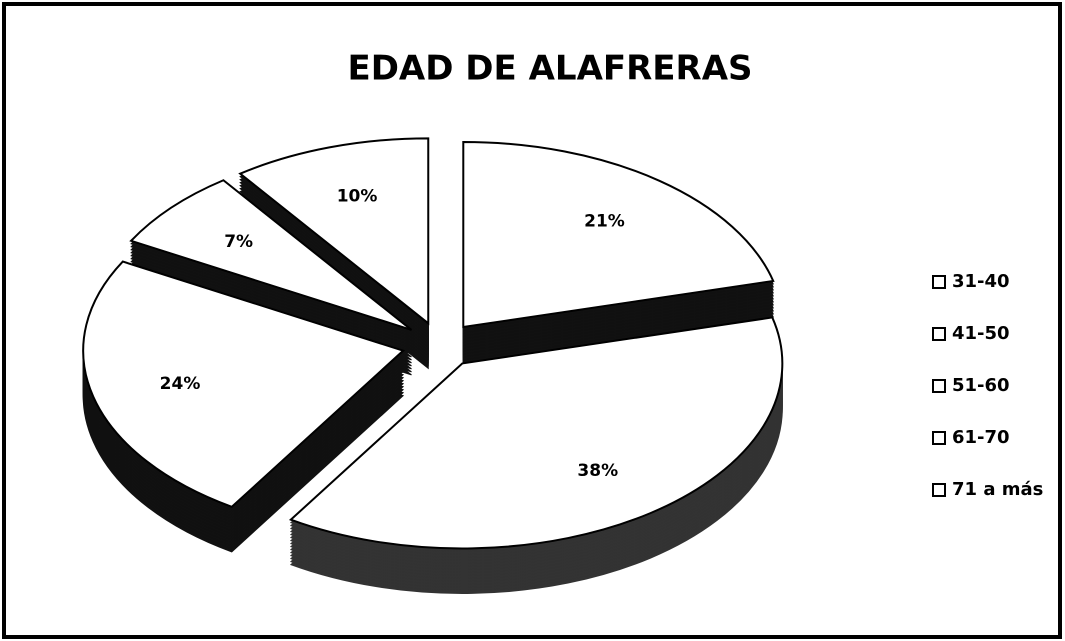 This screenshot has width=1065, height=641. I want to click on legend-label: 61-70, so click(981, 437).